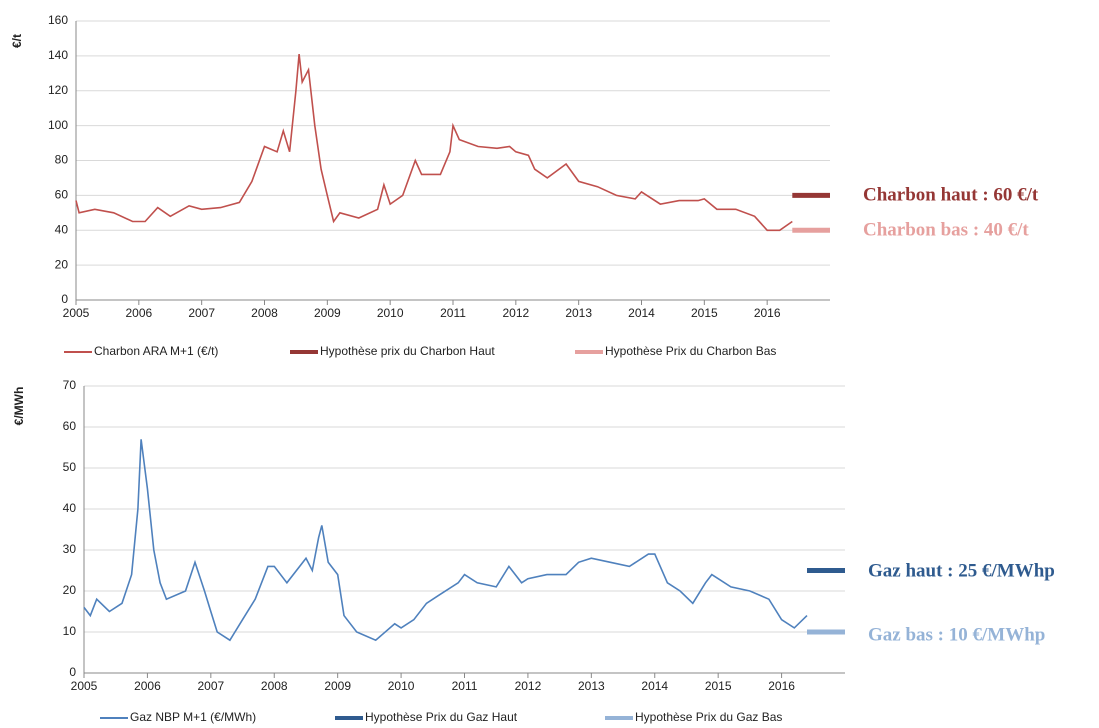 The width and height of the screenshot is (1099, 728). What do you see at coordinates (951, 194) in the screenshot?
I see `annotation: Charbon haut : 60 €/t` at bounding box center [951, 194].